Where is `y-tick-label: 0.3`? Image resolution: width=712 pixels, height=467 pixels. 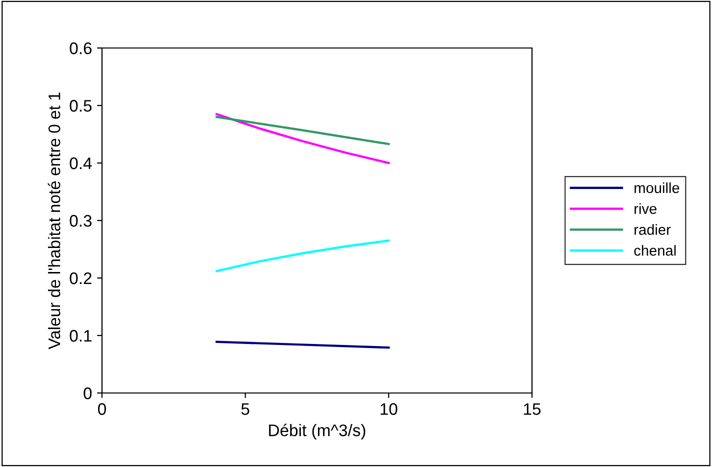
y-tick-label: 0.3 is located at coordinates (81, 220).